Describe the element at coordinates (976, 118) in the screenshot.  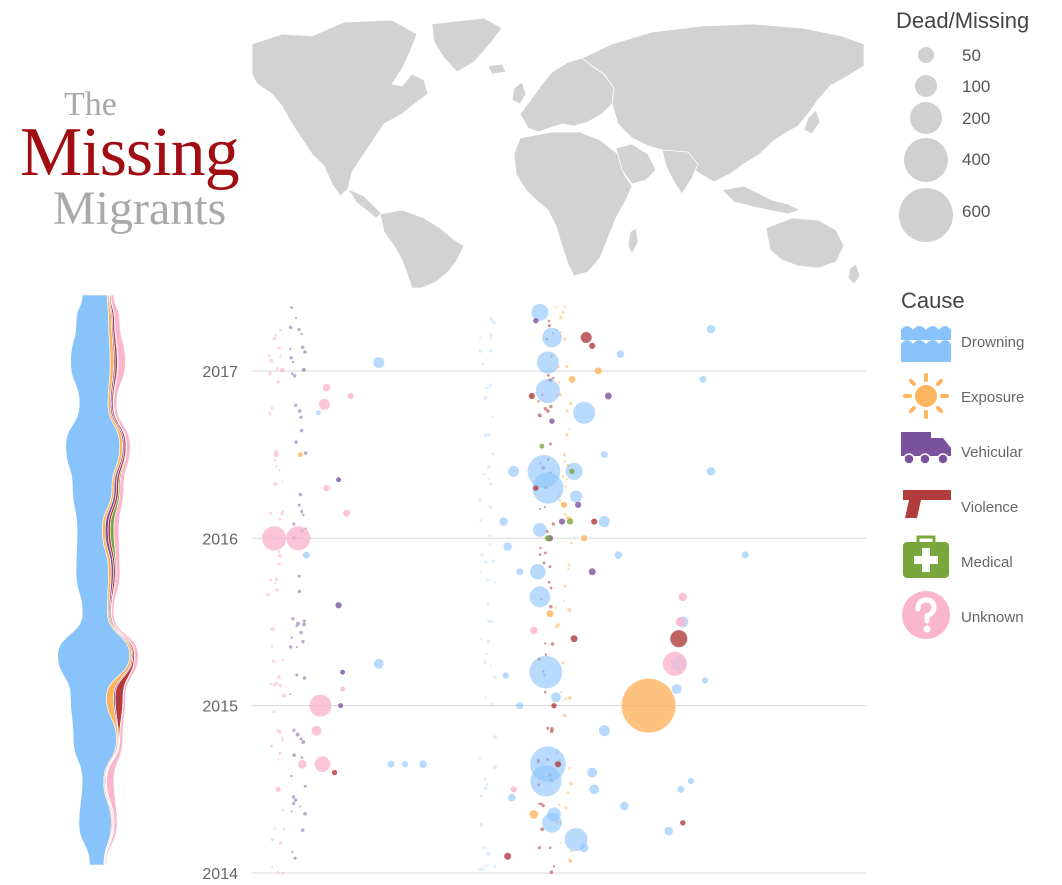
I see `size-legend-label-200: 200` at that location.